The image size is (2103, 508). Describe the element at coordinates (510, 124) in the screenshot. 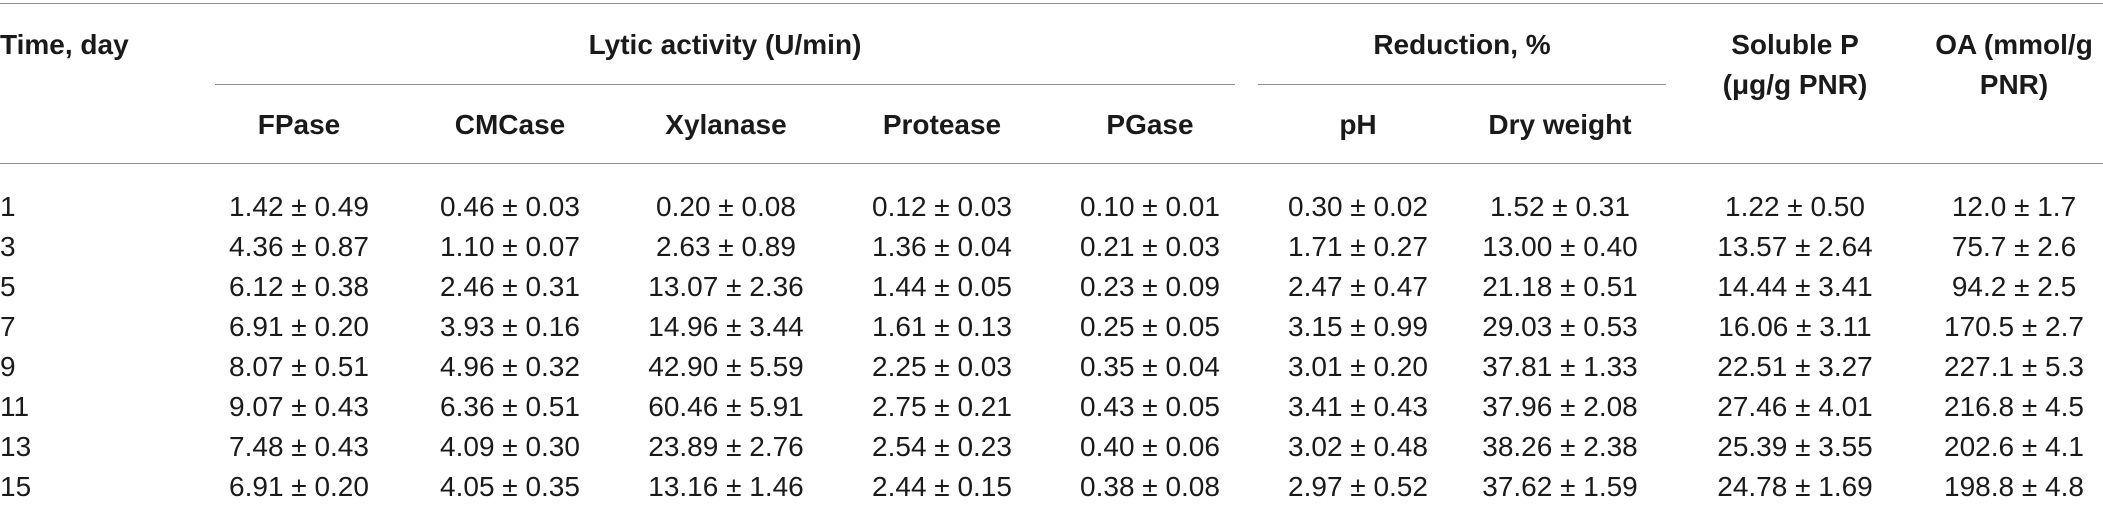

I see `header-cmcase: CMCase` at that location.